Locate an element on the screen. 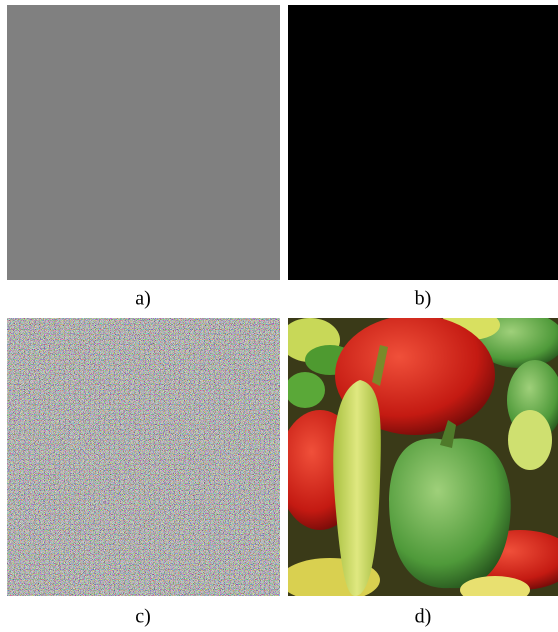  panel-label: a) is located at coordinates (143, 299).